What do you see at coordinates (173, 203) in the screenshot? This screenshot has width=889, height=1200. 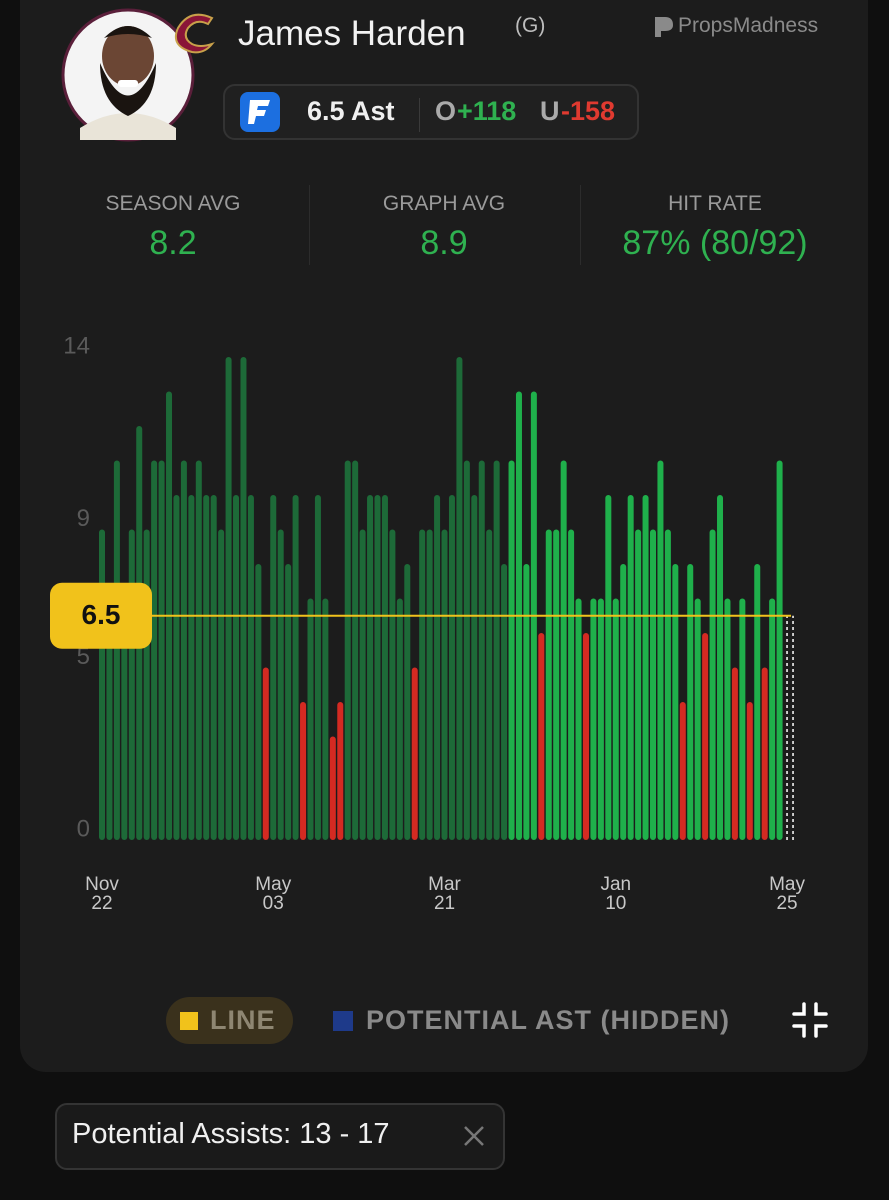 I see `stat-label: SEASON AVG` at bounding box center [173, 203].